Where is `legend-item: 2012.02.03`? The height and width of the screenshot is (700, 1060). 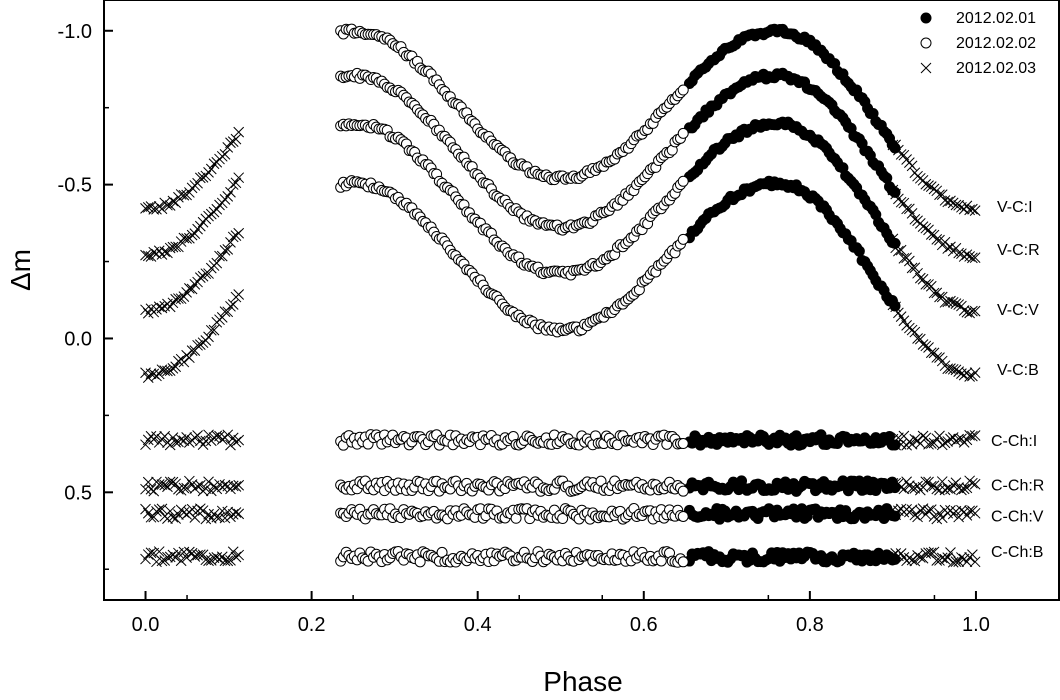
legend-item: 2012.02.03 is located at coordinates (978, 68).